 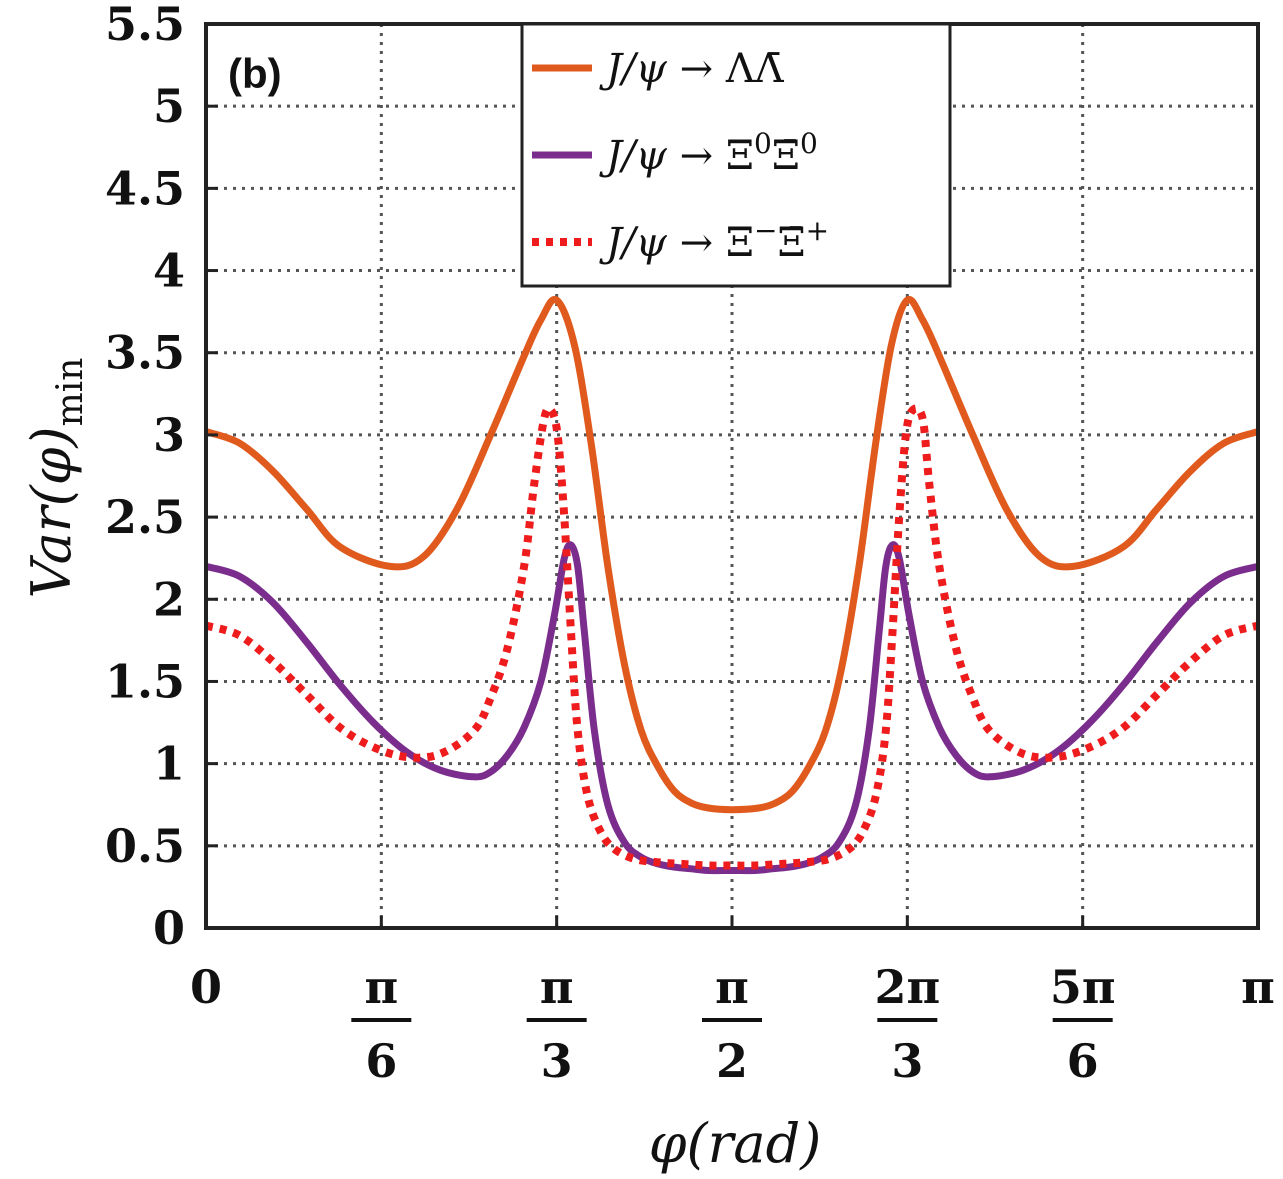 I want to click on y-tick-label: 2.5, so click(x=145, y=517).